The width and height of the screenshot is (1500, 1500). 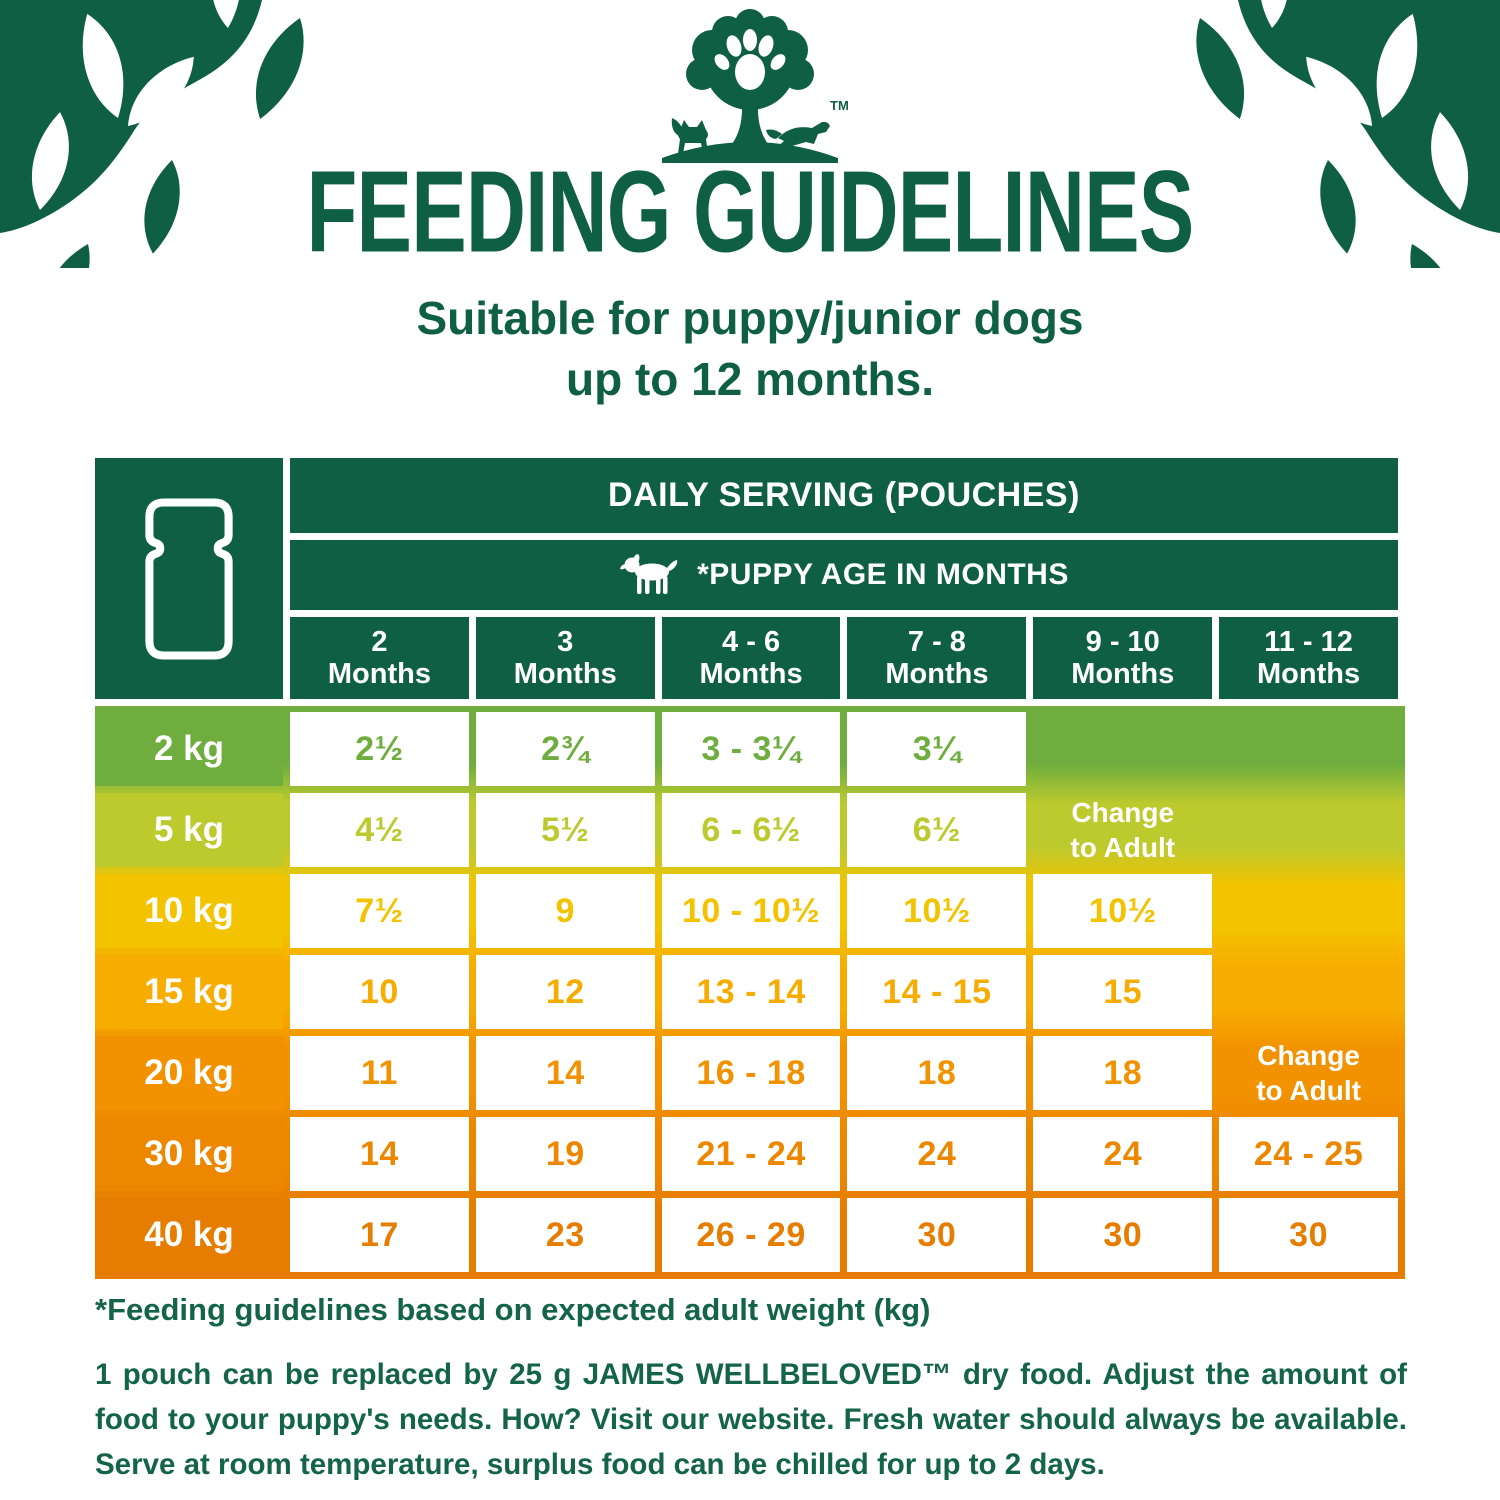 What do you see at coordinates (936, 641) in the screenshot?
I see `month-range: 7 - 8` at bounding box center [936, 641].